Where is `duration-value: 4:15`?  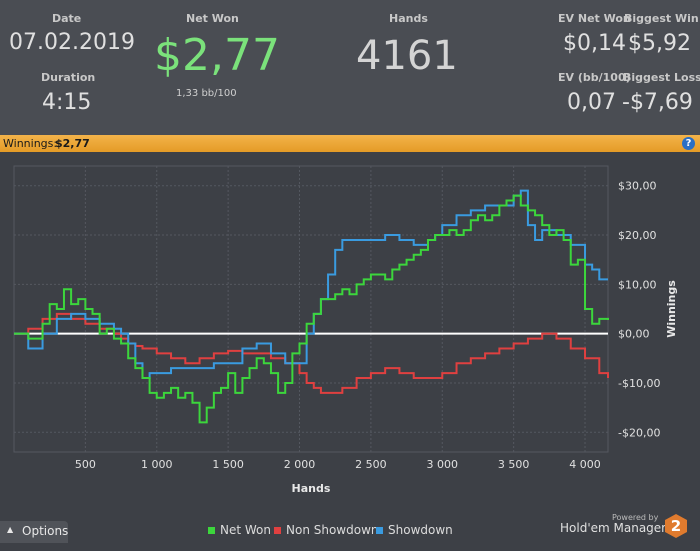 duration-value: 4:15 is located at coordinates (67, 102).